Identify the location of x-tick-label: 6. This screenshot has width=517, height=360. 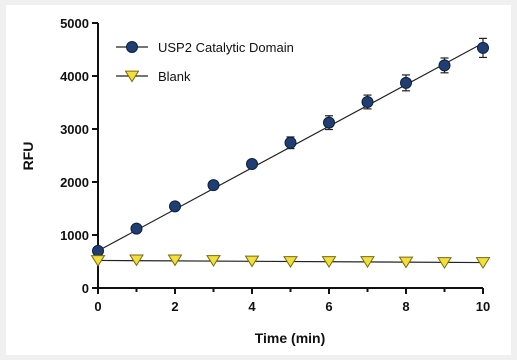
(328, 306).